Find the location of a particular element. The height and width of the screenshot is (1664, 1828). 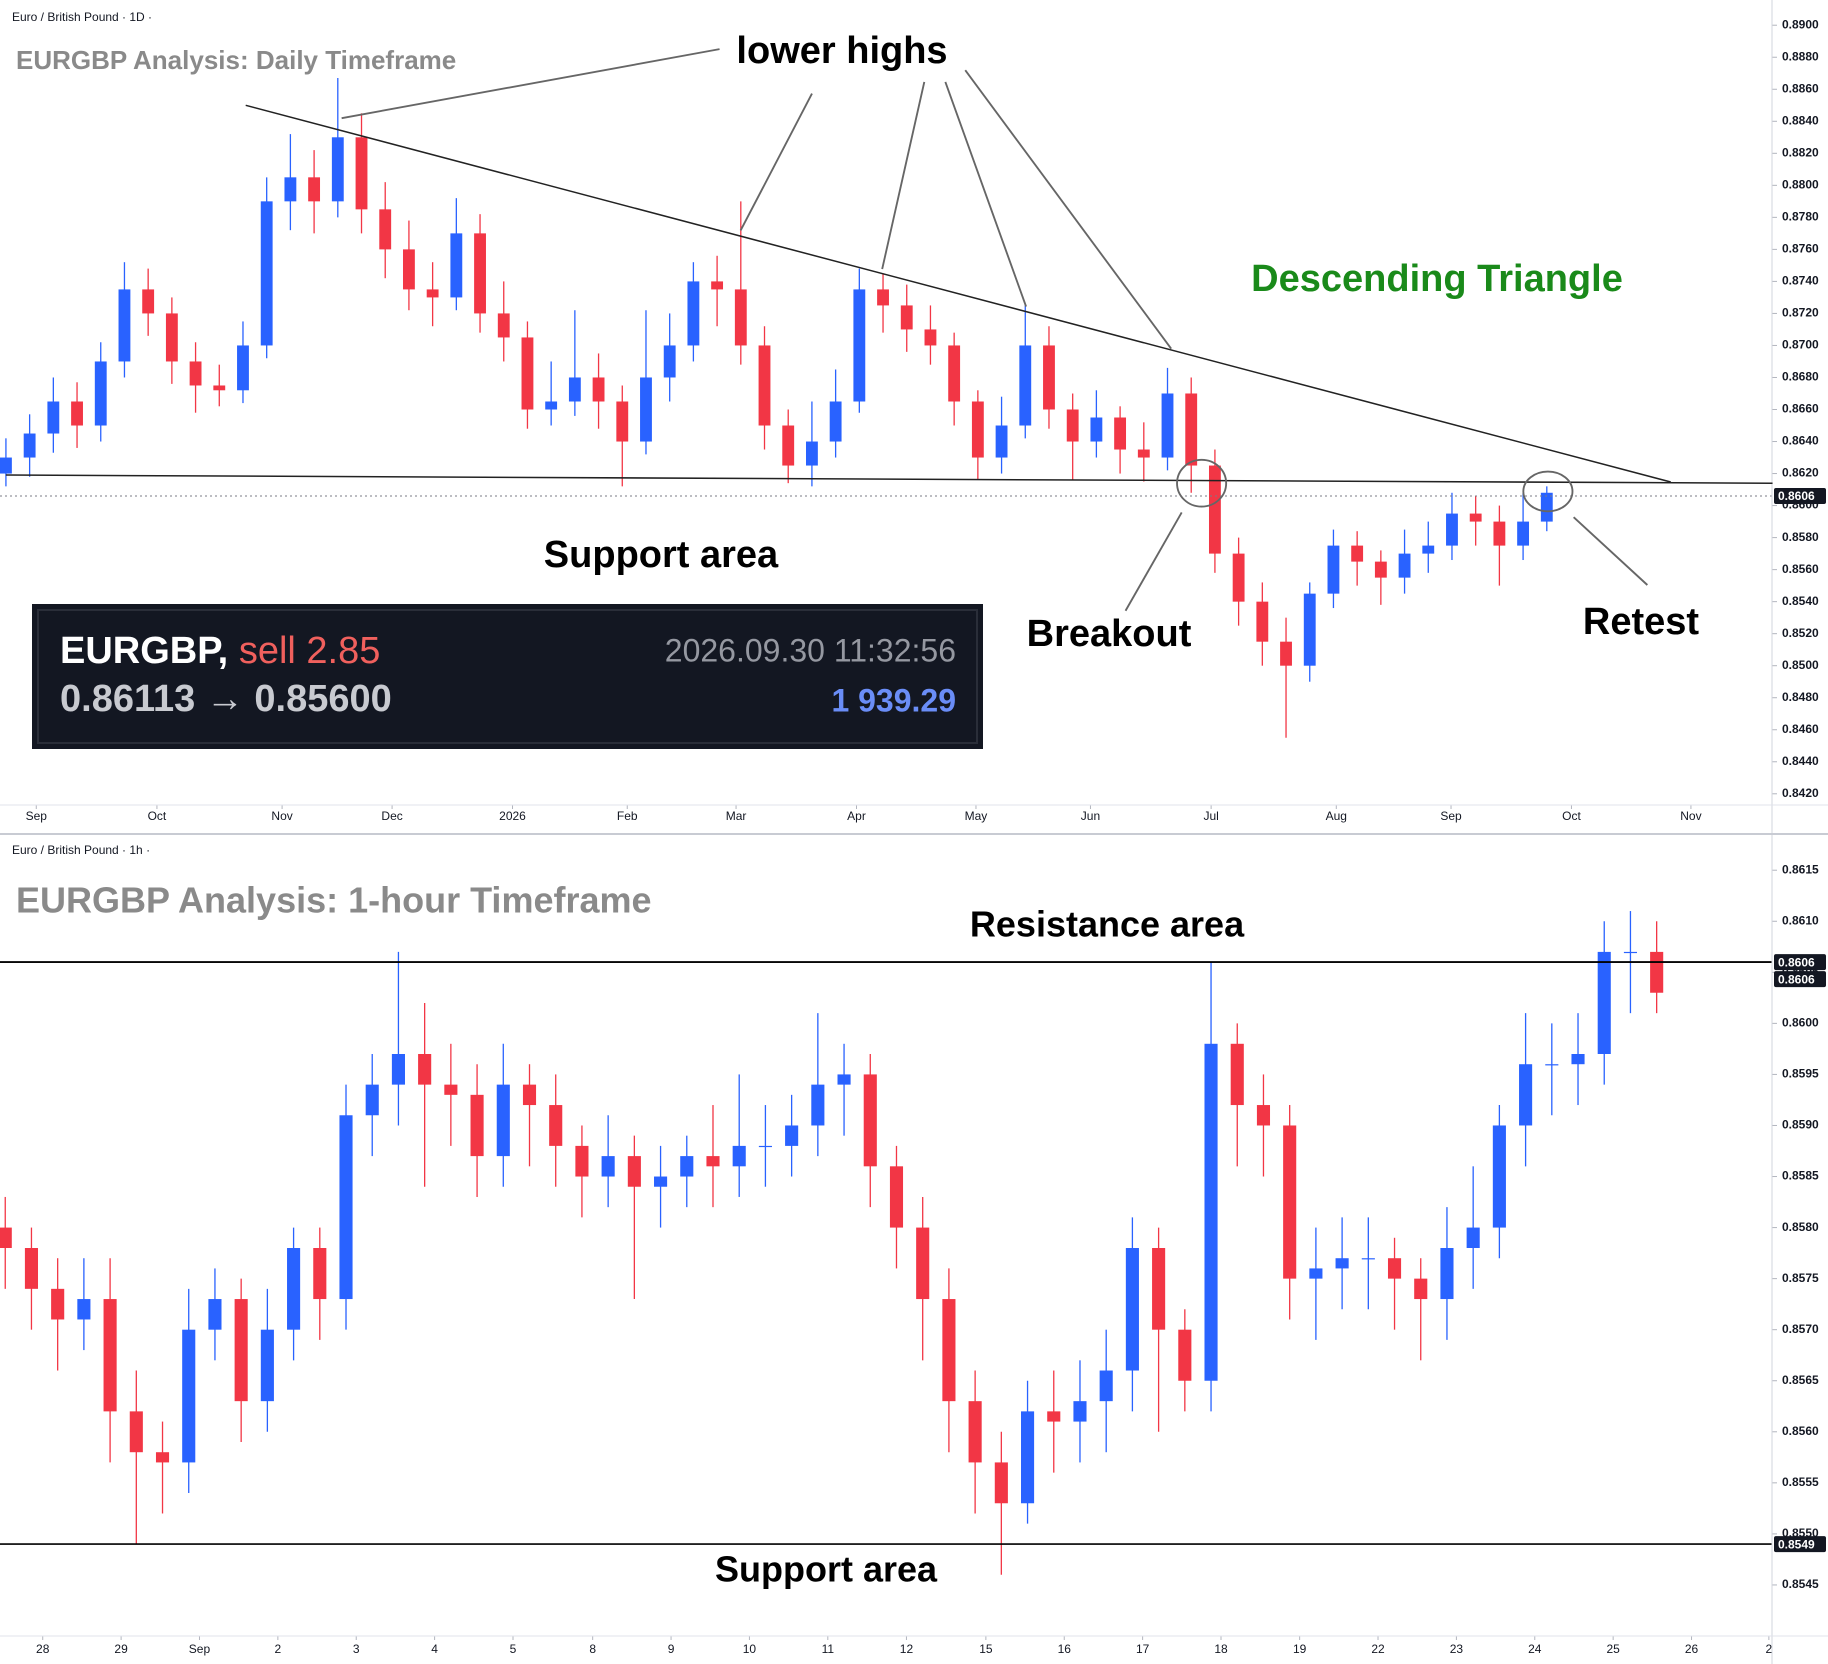

chart-title: EURGBP Analysis: 1-hour Timeframe is located at coordinates (334, 900).